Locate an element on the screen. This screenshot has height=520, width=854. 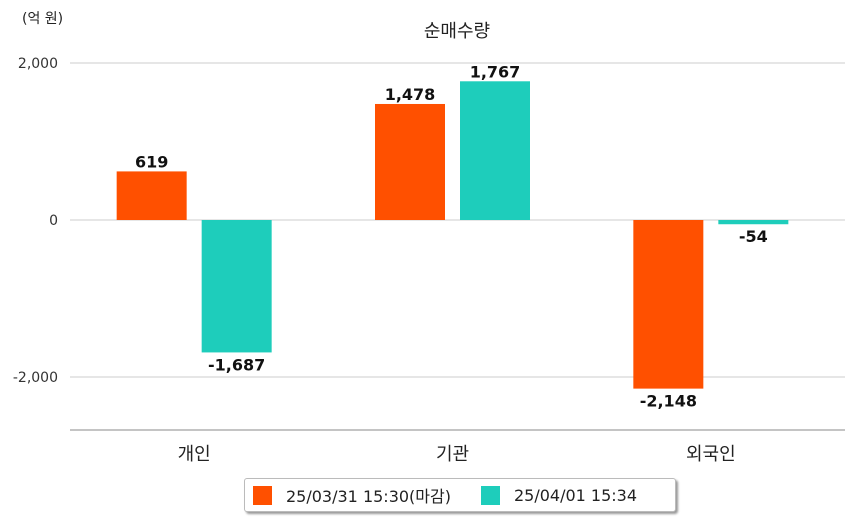
legend-item-series-1: 25/03/31 15:30(마감) is located at coordinates (352, 495).